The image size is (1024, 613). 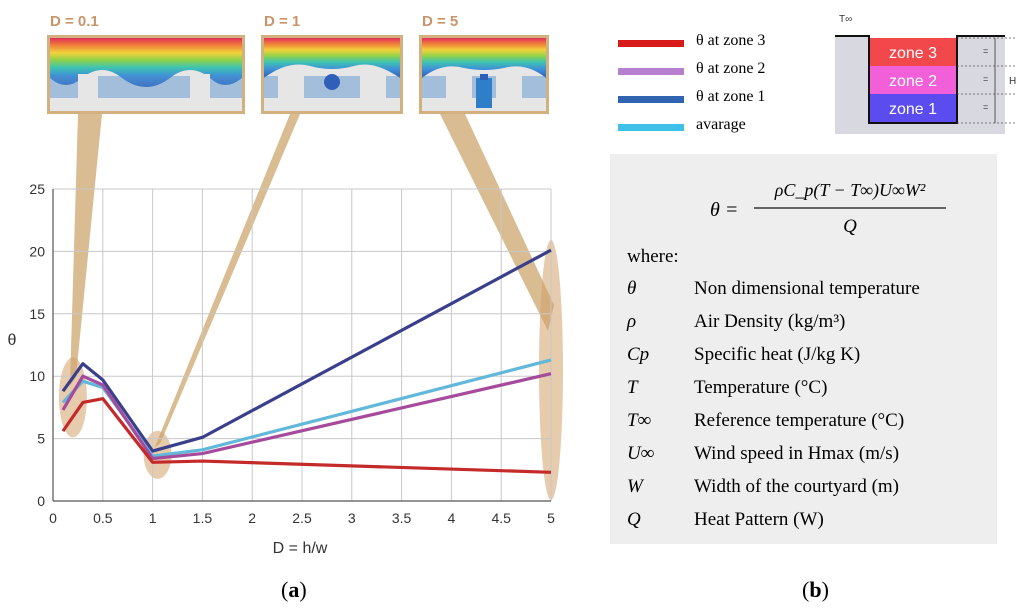 I want to click on thumbnail-label-d01: D = 0.1, so click(x=74, y=21).